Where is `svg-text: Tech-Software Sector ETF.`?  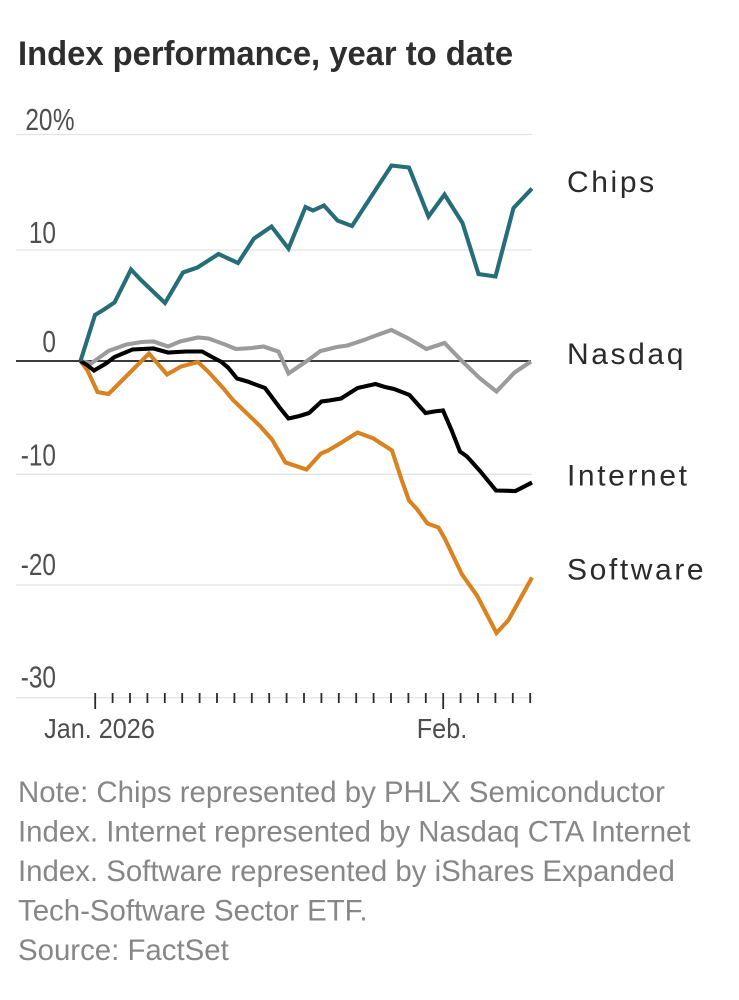
svg-text: Tech-Software Sector ETF. is located at coordinates (193, 911).